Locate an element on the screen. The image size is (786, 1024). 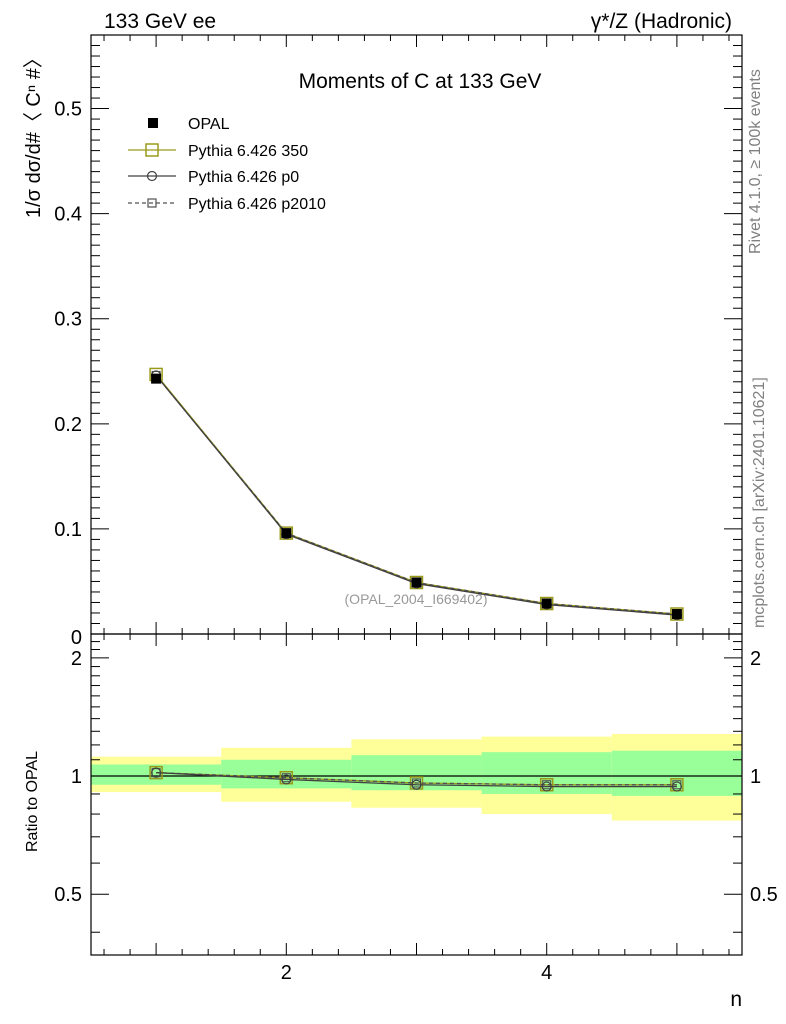
main-y-tick-label-0.4: 0.4 is located at coordinates (68, 215).